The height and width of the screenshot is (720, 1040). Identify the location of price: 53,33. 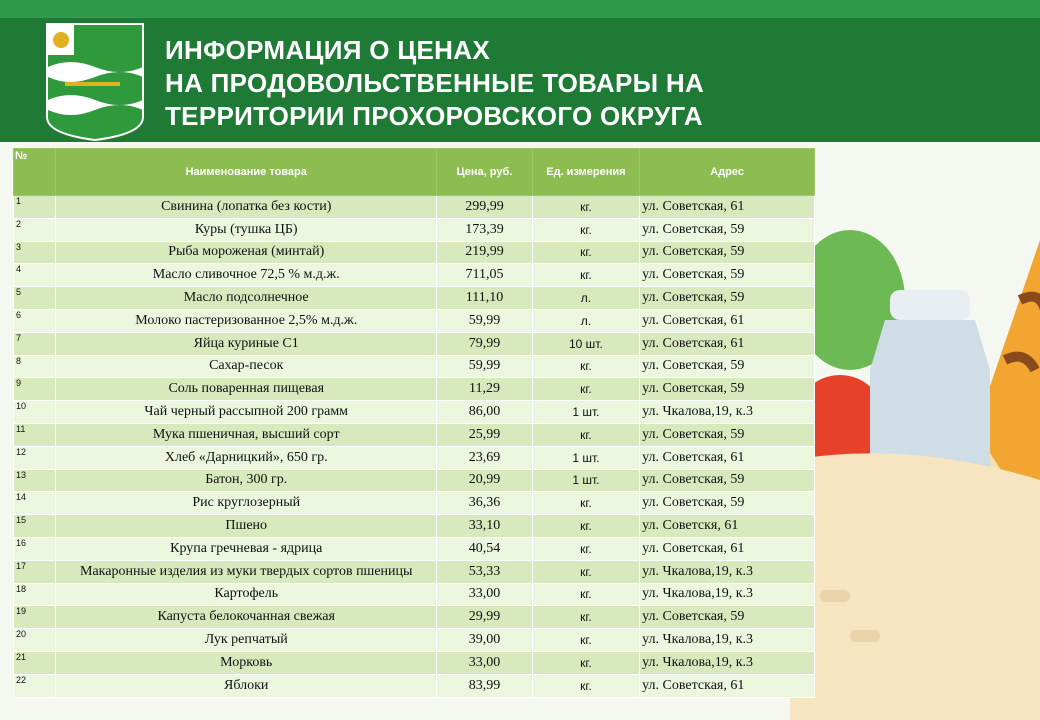
(484, 571).